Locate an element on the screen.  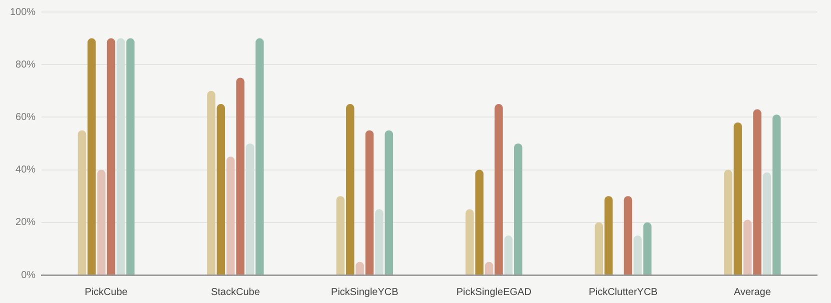
y-tick-label: 60% is located at coordinates (26, 117).